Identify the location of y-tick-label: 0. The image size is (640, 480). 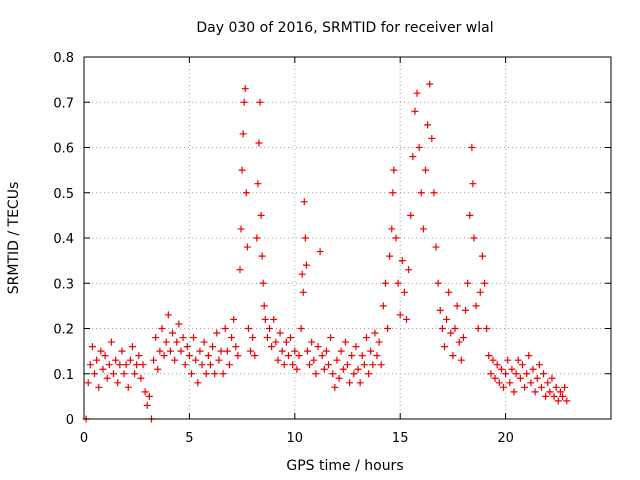
(70, 420).